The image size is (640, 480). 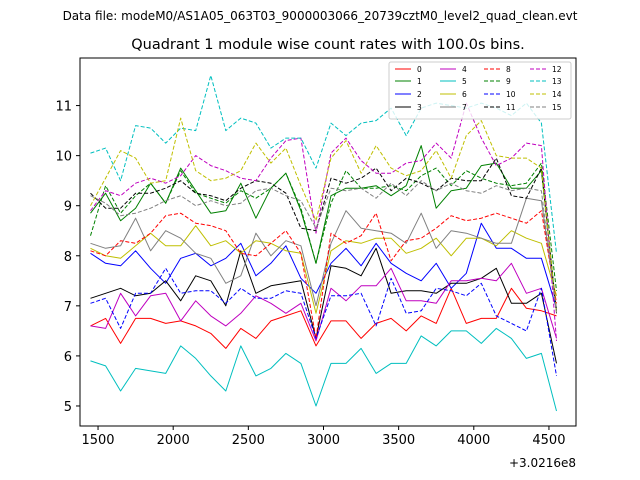 I want to click on y-tick-label: 6, so click(x=68, y=357).